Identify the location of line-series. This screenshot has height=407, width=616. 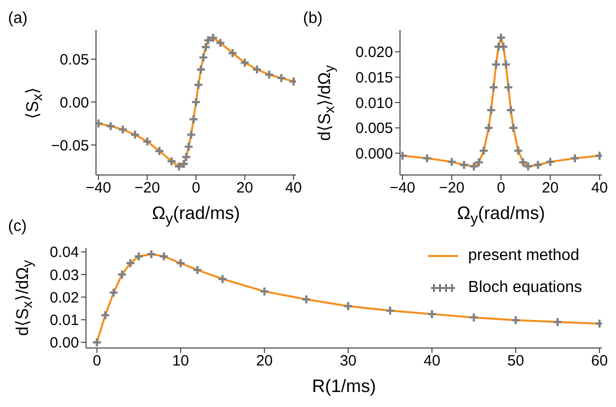
(196, 102).